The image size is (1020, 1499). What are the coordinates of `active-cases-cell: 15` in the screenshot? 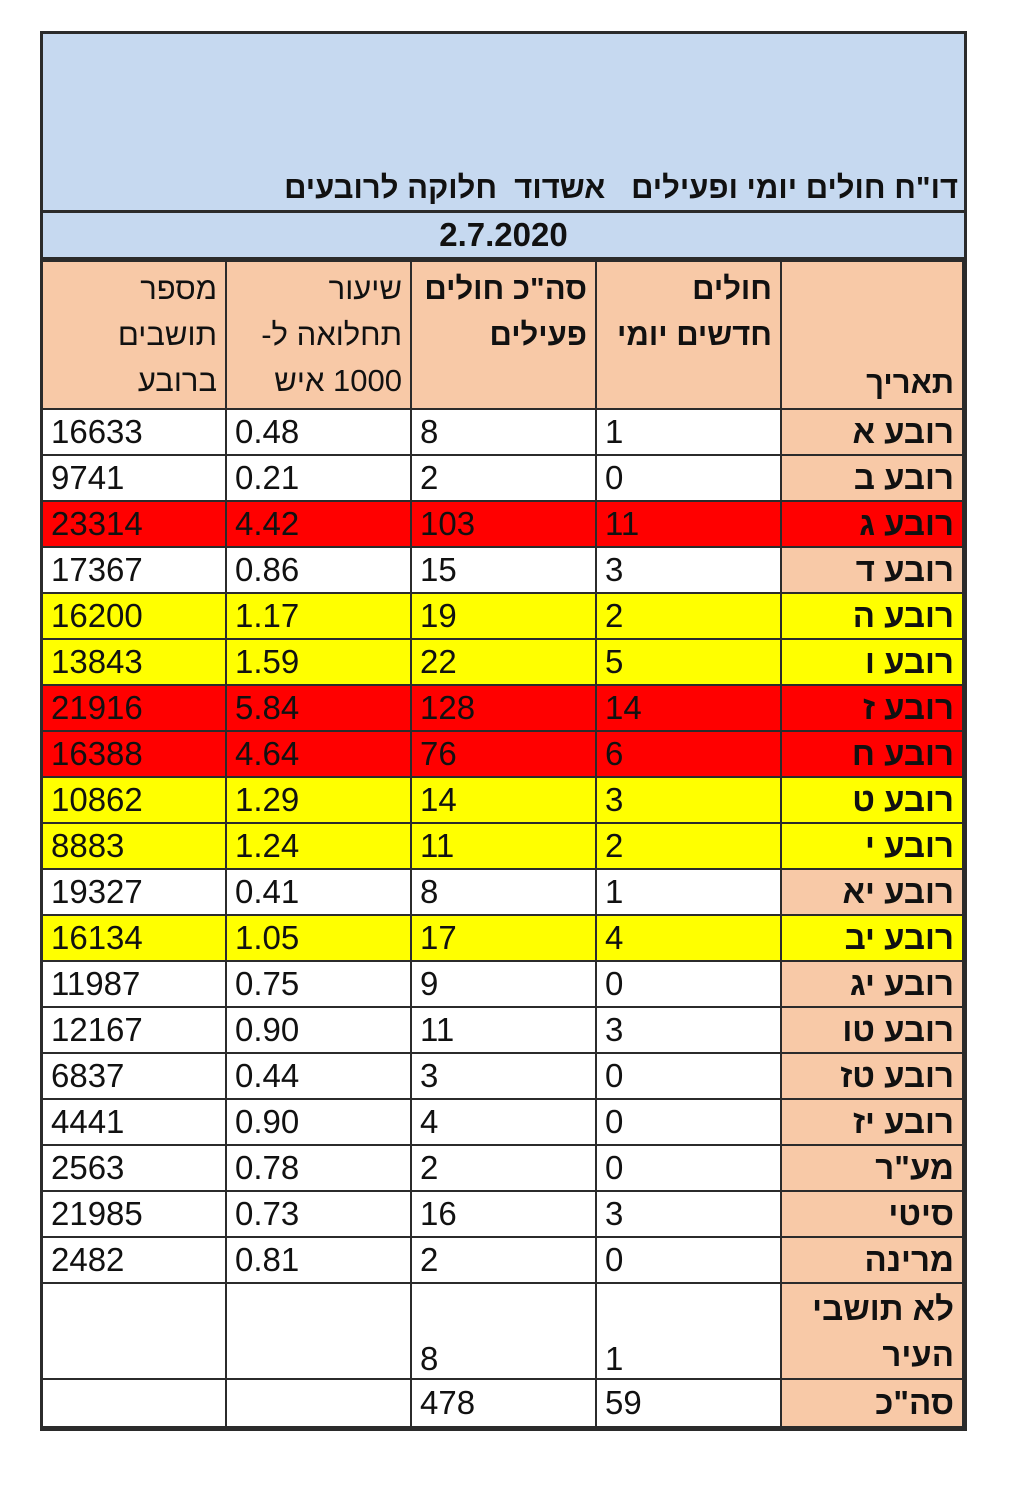 It's located at (503, 570).